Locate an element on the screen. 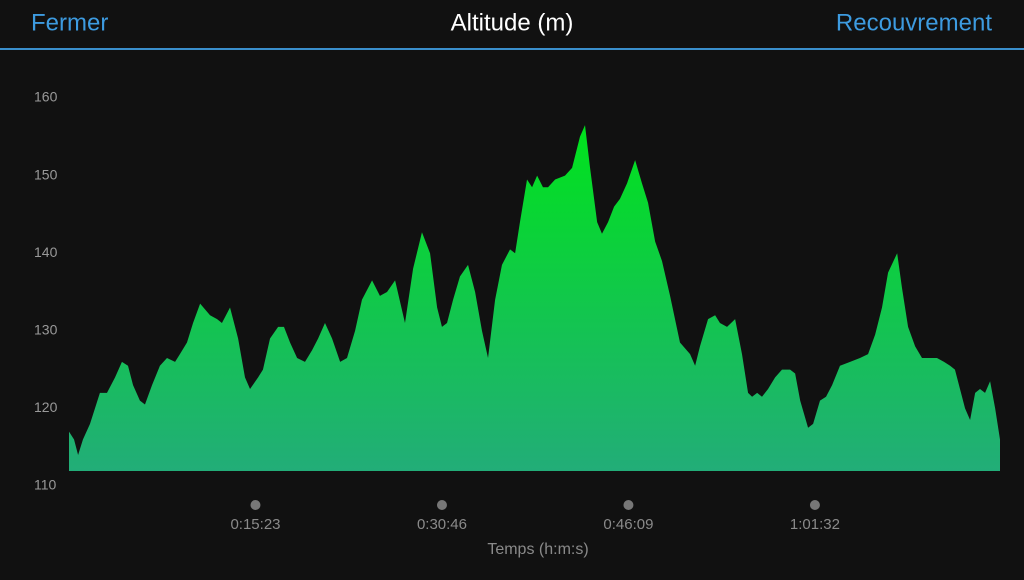 Image resolution: width=1024 pixels, height=580 pixels. y-tick-label: 160 is located at coordinates (46, 97).